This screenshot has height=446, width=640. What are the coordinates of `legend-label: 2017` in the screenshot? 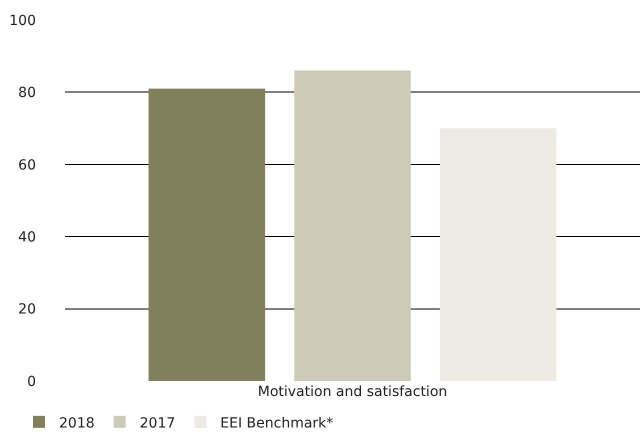 It's located at (158, 423).